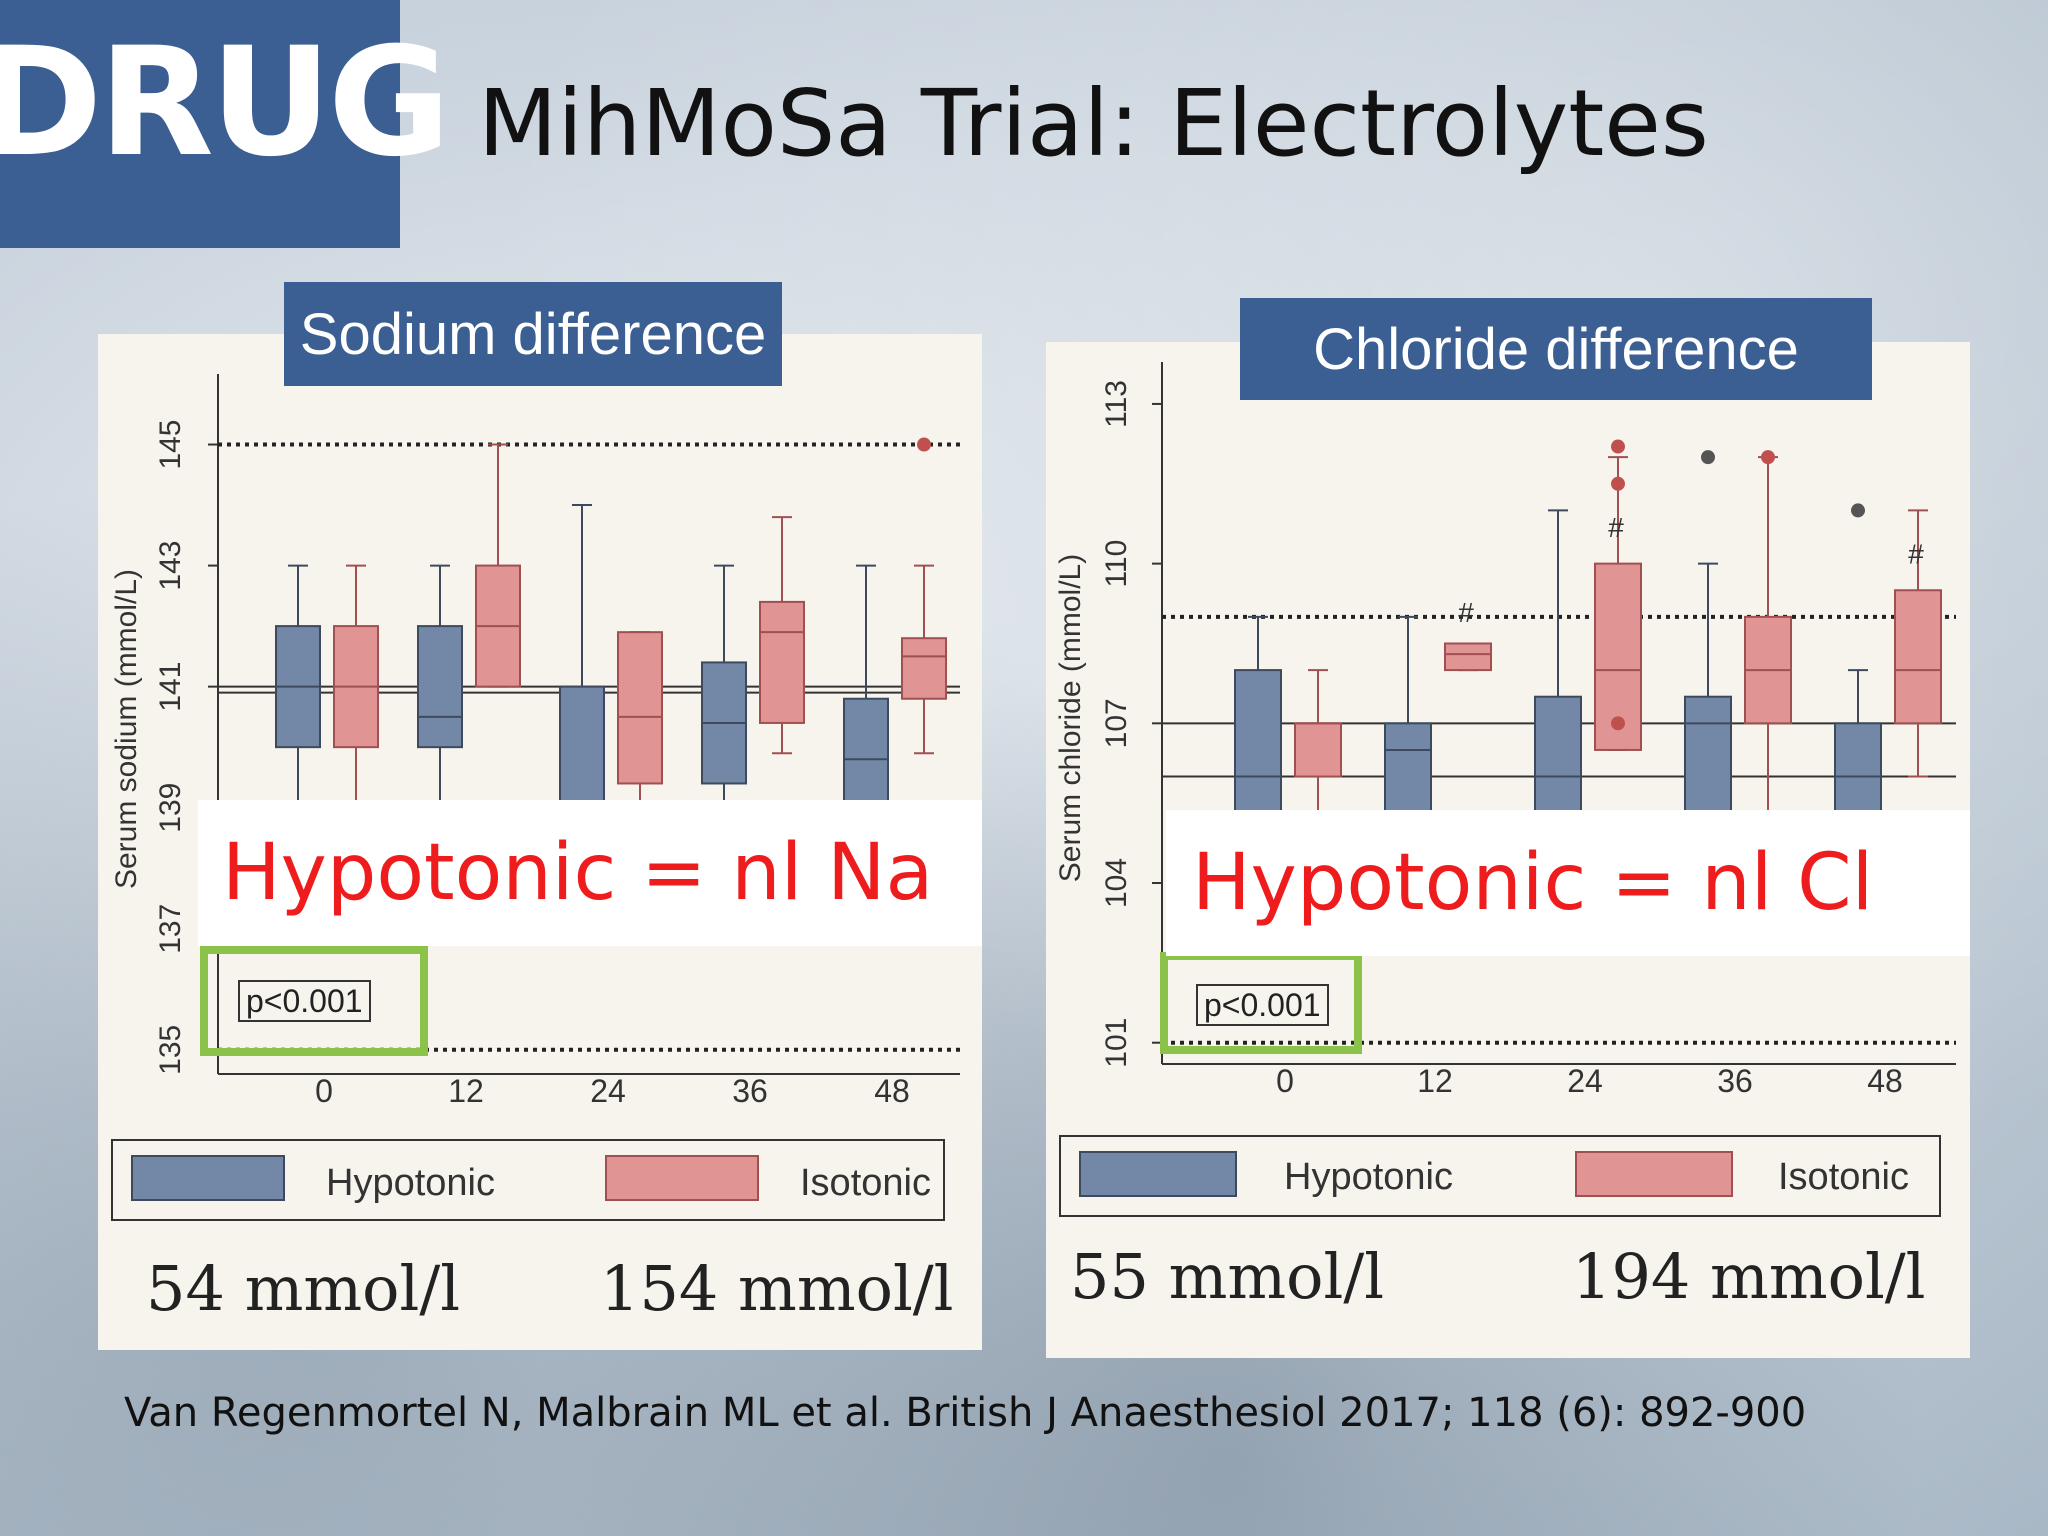 Image resolution: width=2048 pixels, height=1536 pixels. What do you see at coordinates (1556, 349) in the screenshot?
I see `chloride-title-tag: Chloride difference` at bounding box center [1556, 349].